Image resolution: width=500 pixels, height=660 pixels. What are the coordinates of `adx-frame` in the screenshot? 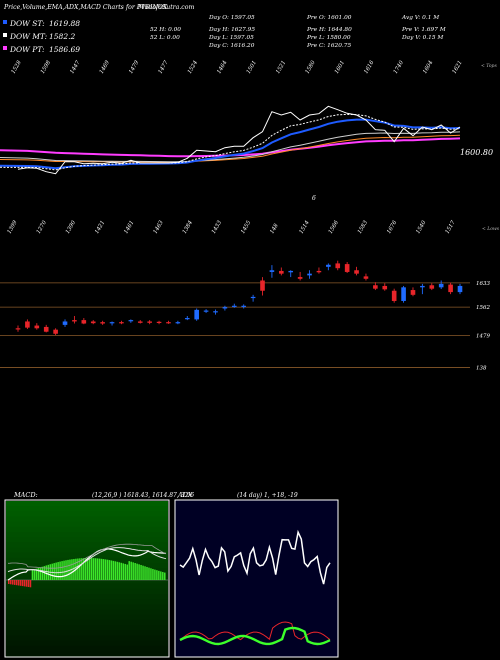 It's located at (256, 578).